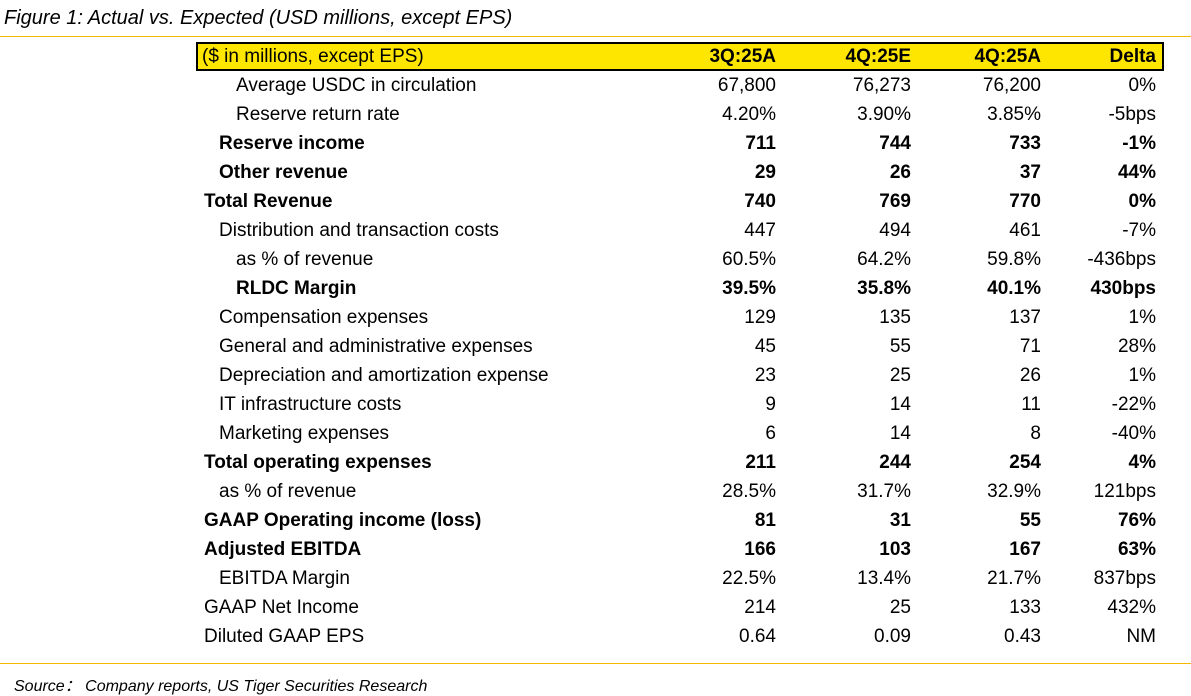 This screenshot has width=1191, height=696. Describe the element at coordinates (1025, 143) in the screenshot. I see `cell-4q25a: 733` at that location.